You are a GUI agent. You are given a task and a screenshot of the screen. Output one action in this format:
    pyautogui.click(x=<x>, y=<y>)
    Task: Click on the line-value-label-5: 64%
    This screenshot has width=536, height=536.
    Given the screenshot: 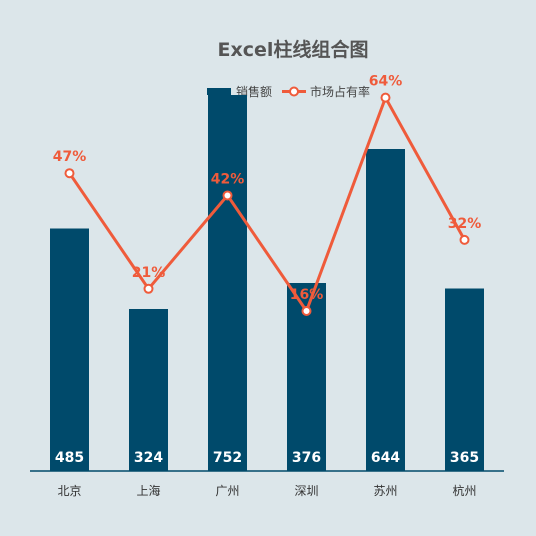 What is the action you would take?
    pyautogui.click(x=386, y=82)
    